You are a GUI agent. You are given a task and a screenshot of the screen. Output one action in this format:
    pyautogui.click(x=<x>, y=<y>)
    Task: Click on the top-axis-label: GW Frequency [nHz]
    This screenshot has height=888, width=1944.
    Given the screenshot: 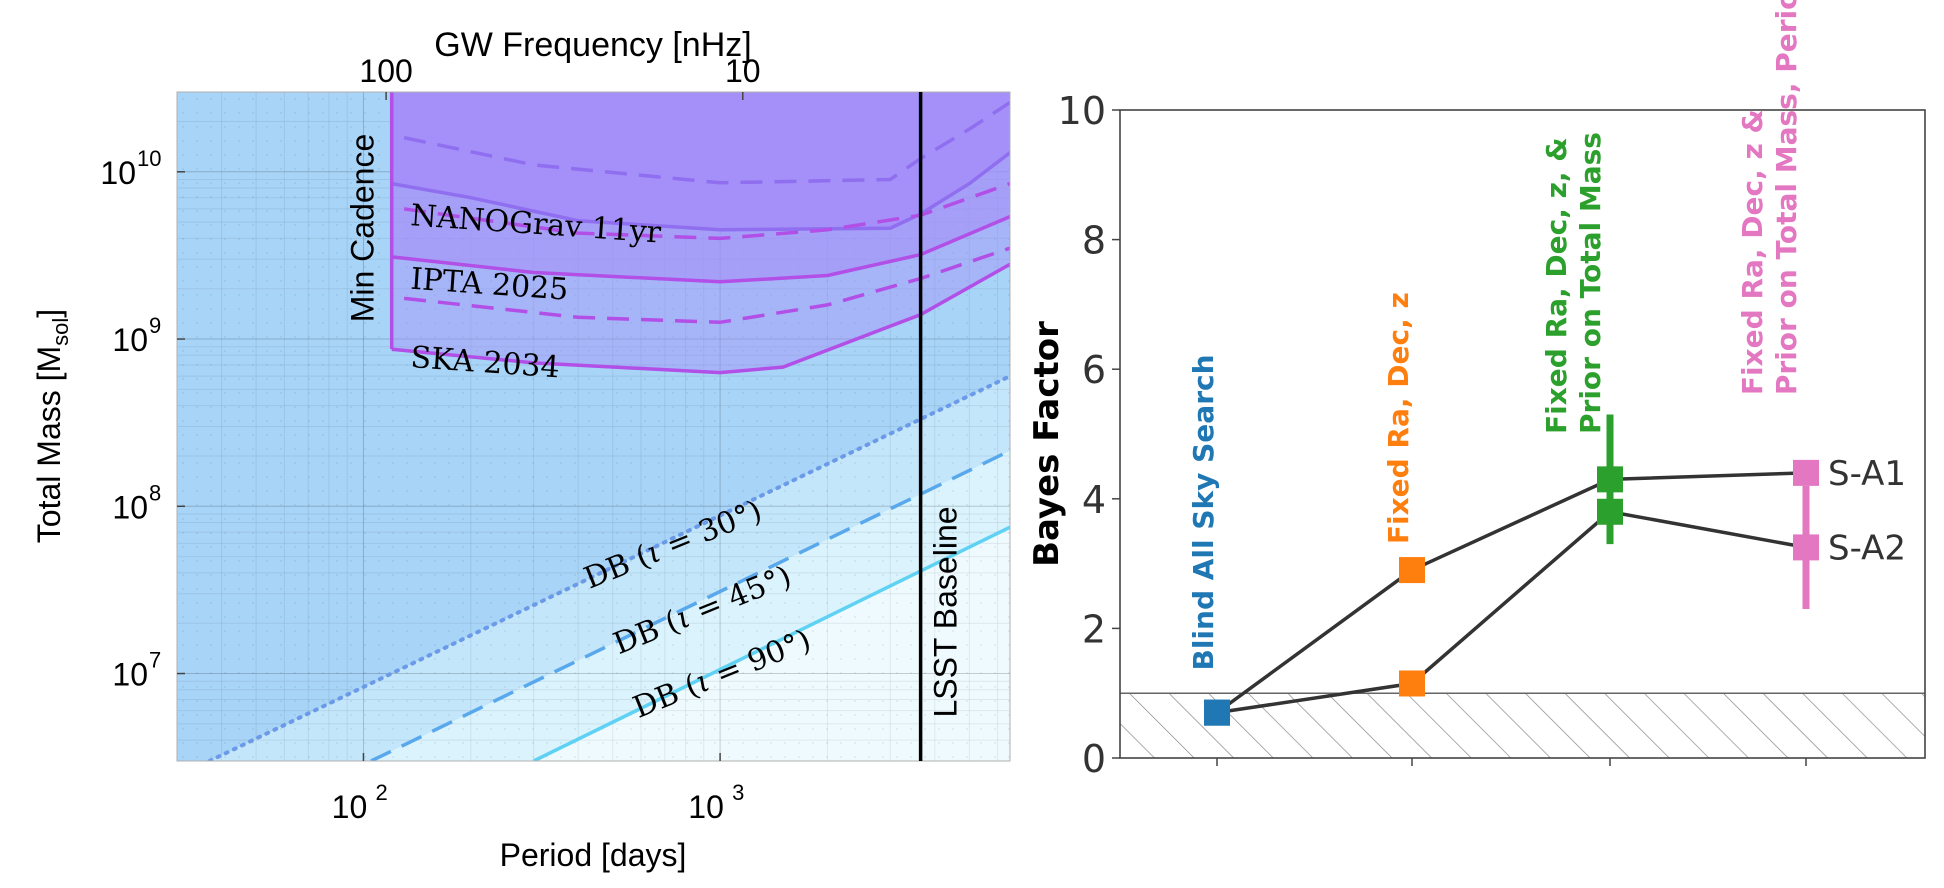 What is the action you would take?
    pyautogui.click(x=592, y=45)
    